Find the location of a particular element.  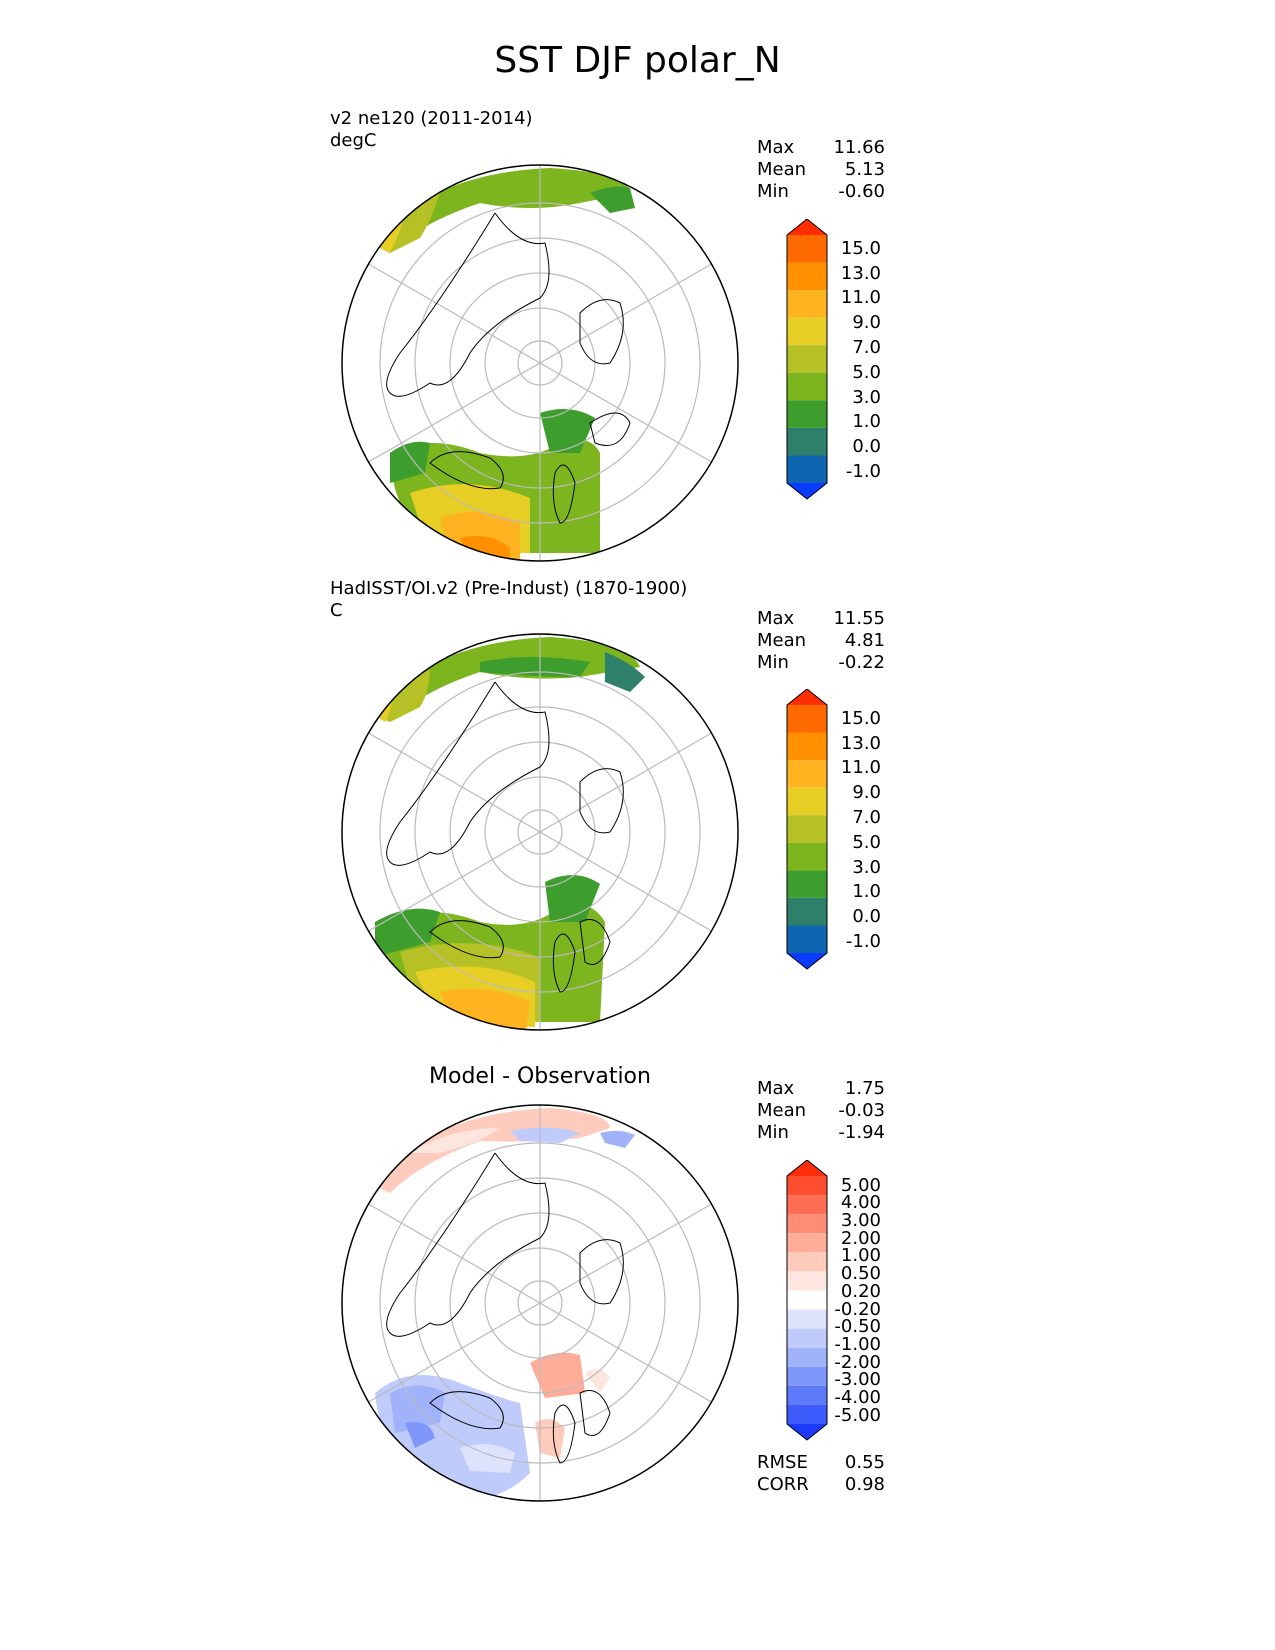

obs-units: C is located at coordinates (336, 610).